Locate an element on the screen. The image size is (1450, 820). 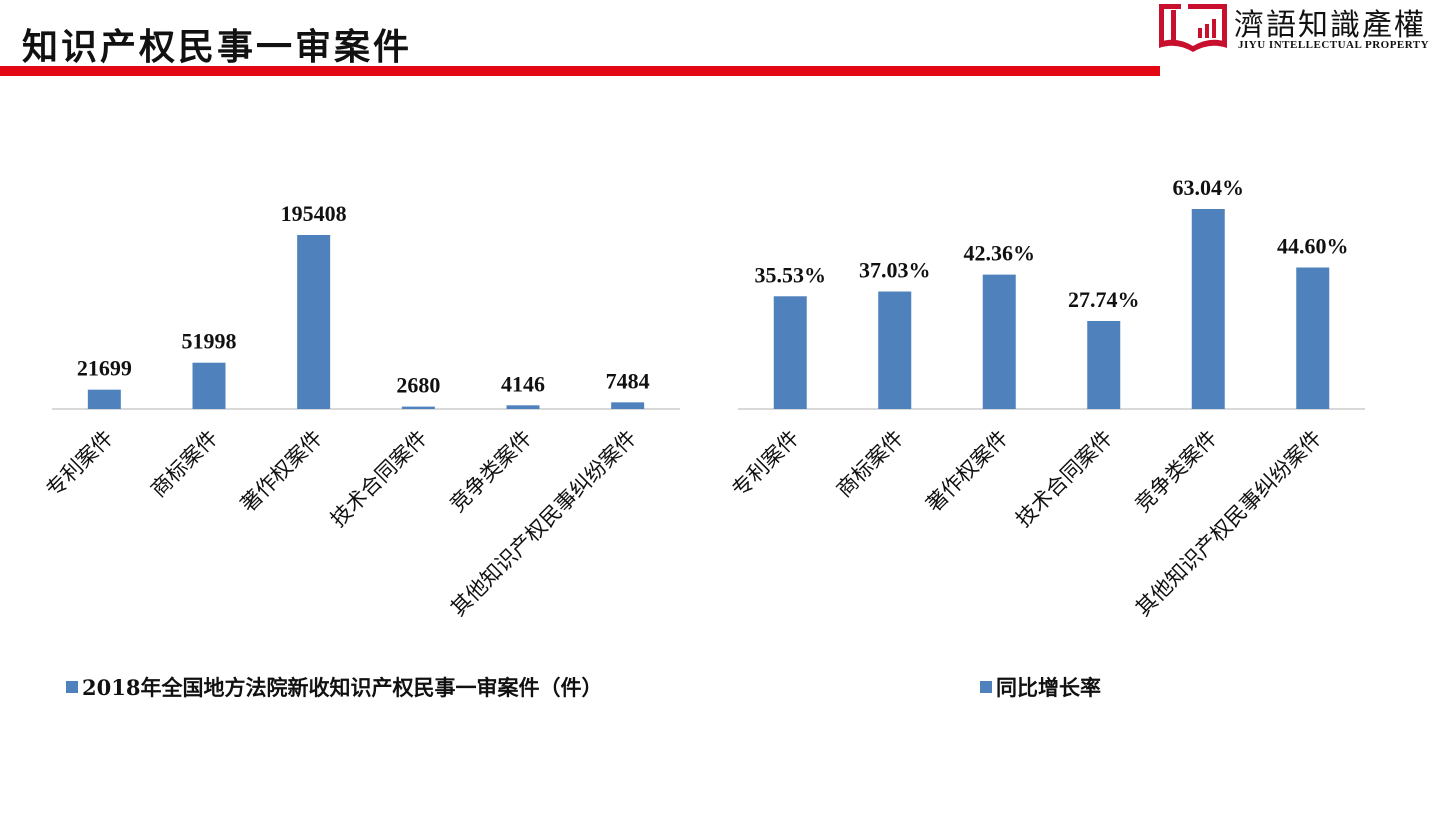
data-label: 35.53% is located at coordinates (791, 274).